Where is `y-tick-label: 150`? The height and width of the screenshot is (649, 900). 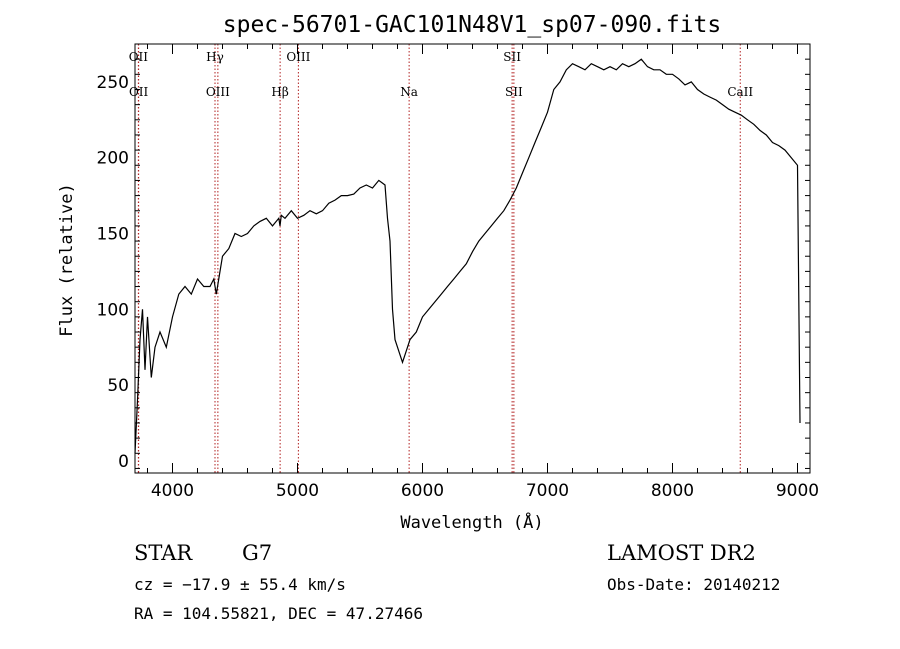
y-tick-label: 150 is located at coordinates (113, 234).